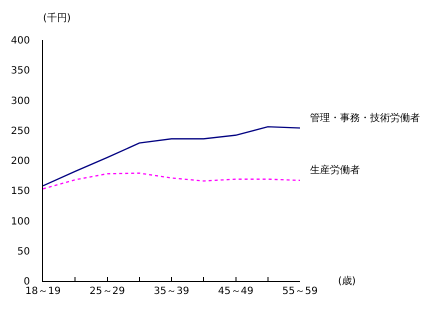 The height and width of the screenshot is (321, 448). What do you see at coordinates (300, 291) in the screenshot?
I see `x-tick-label: 55～59` at bounding box center [300, 291].